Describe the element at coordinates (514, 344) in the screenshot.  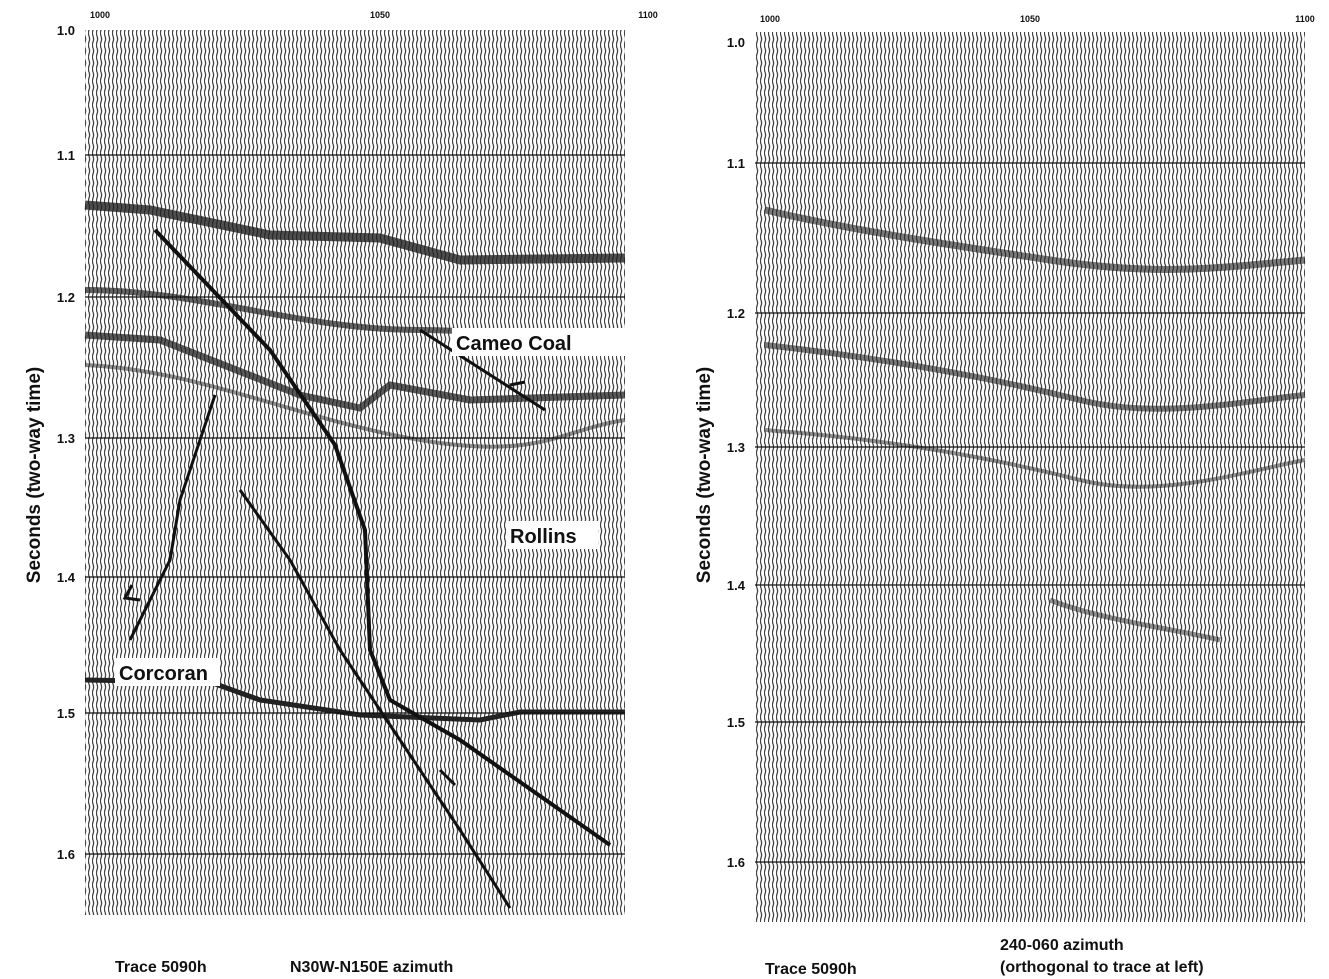
I see `annotation: Cameo Coal` at that location.